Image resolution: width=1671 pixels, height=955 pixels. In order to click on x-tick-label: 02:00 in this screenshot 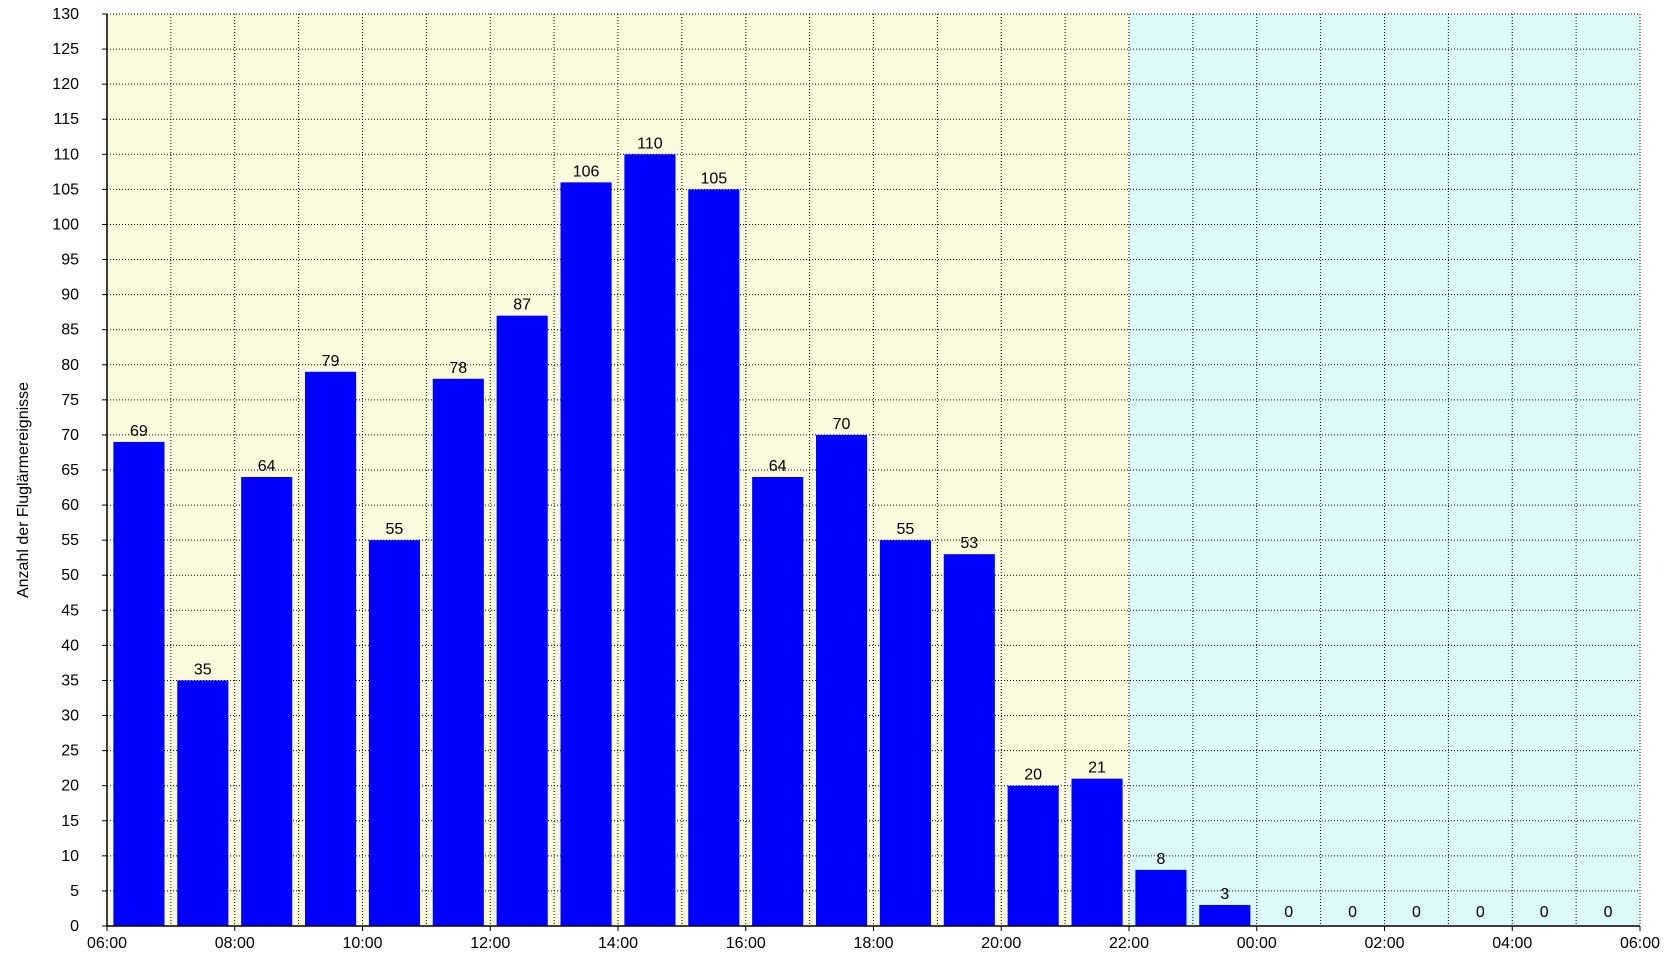, I will do `click(1384, 943)`.